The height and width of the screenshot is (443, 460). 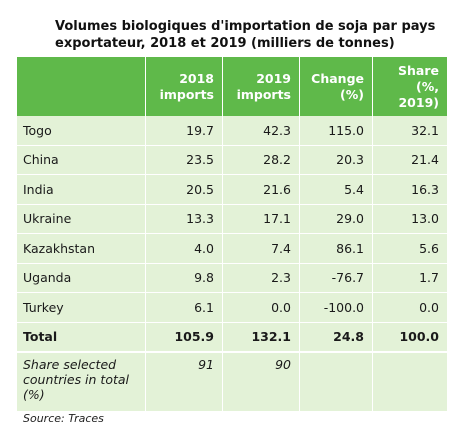 I want to click on table-row: Turkey 6.1 0.0 -100.0 0.0, so click(x=232, y=307).